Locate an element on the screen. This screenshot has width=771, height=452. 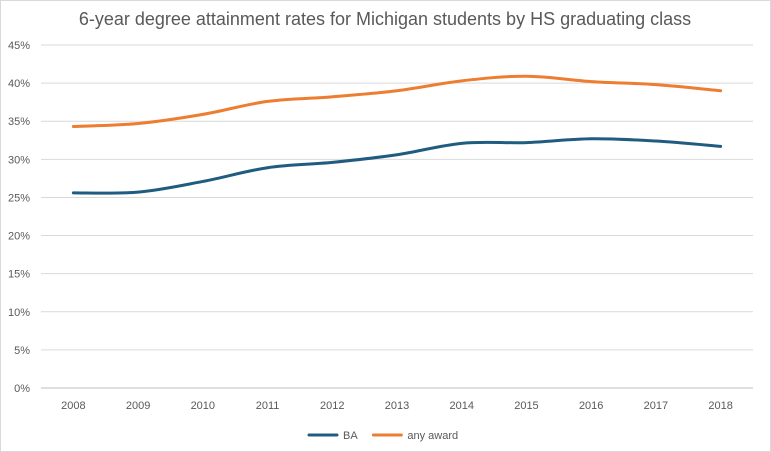
x-tick-label: 2010 is located at coordinates (203, 406).